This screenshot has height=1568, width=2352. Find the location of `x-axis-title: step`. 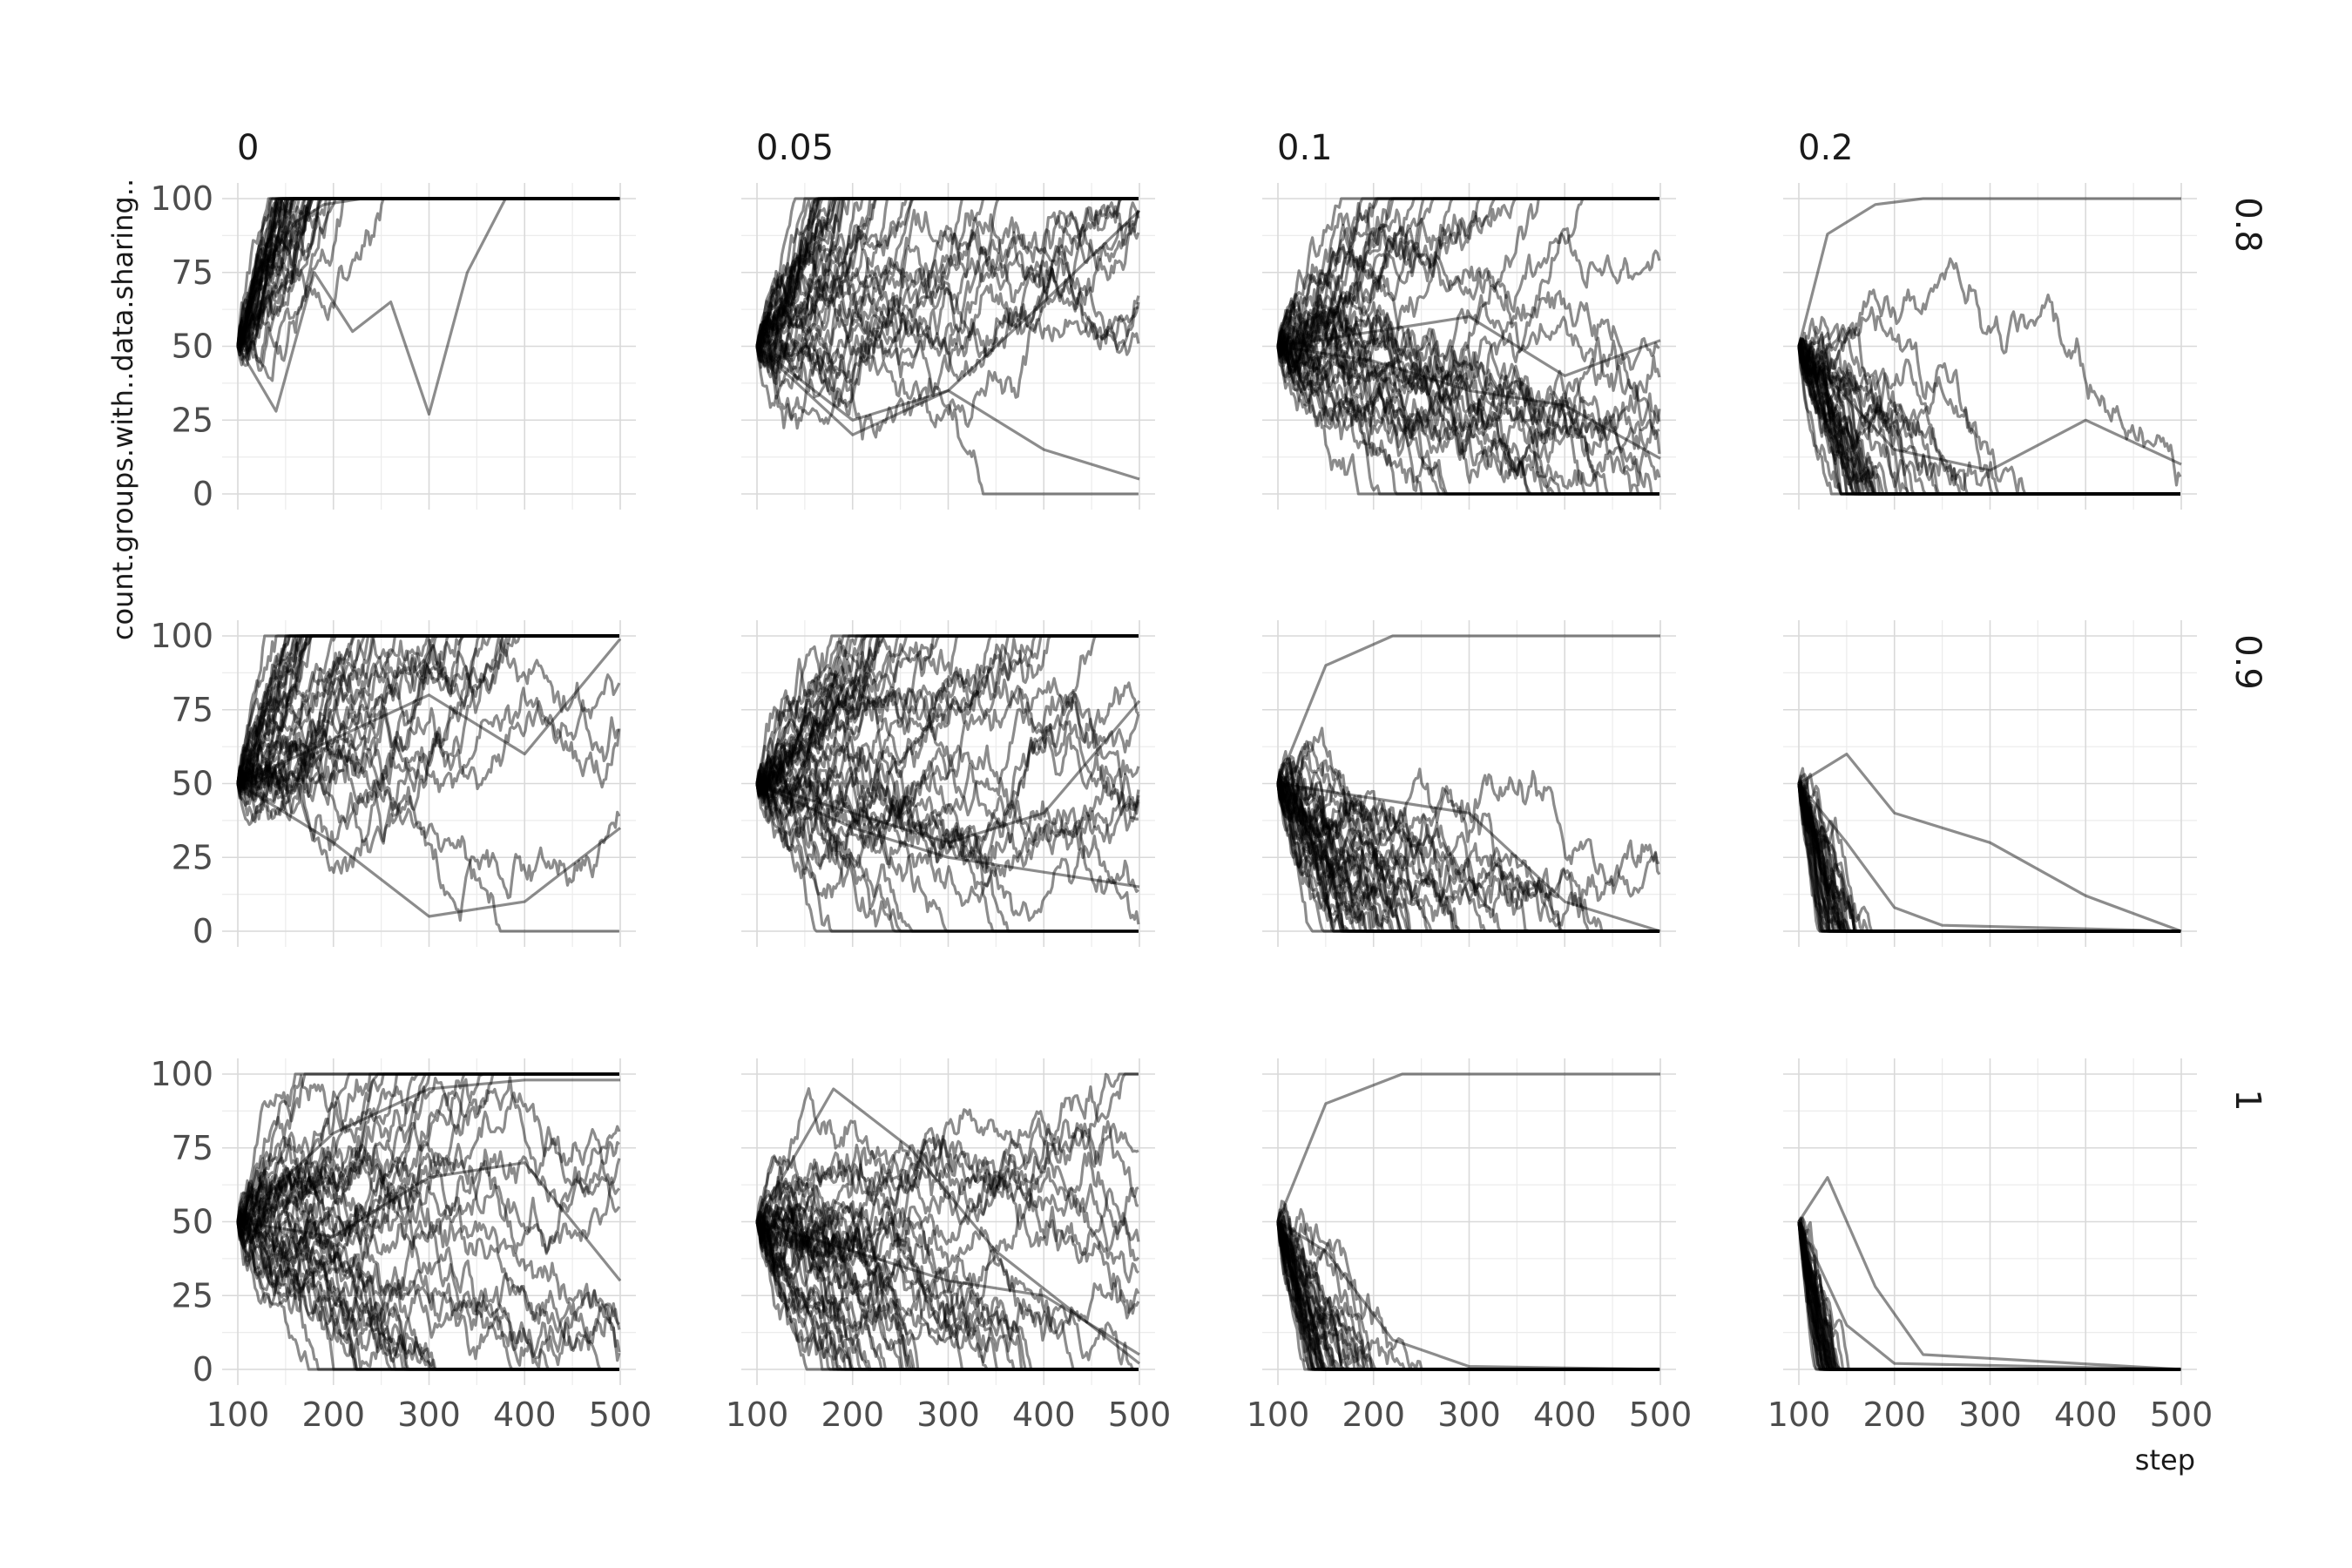

x-axis-title: step is located at coordinates (2165, 1460).